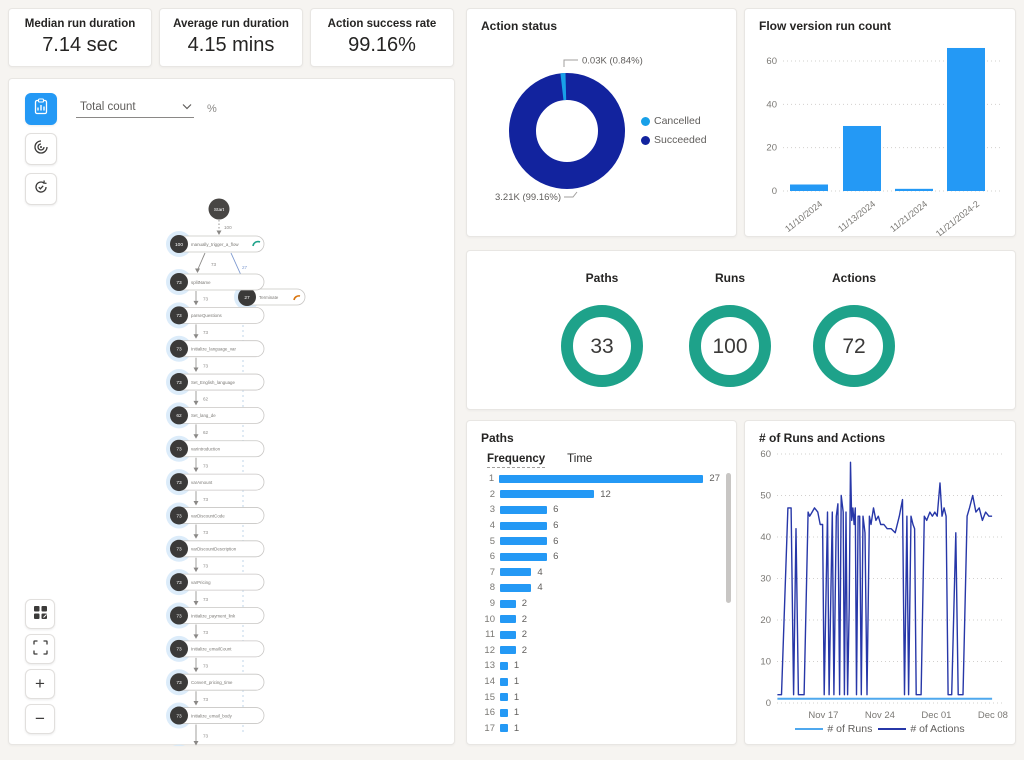  Describe the element at coordinates (601, 133) in the screenshot. I see `action-status-donut: 0.03K (0.84%) 3.21K (99.16%)` at that location.